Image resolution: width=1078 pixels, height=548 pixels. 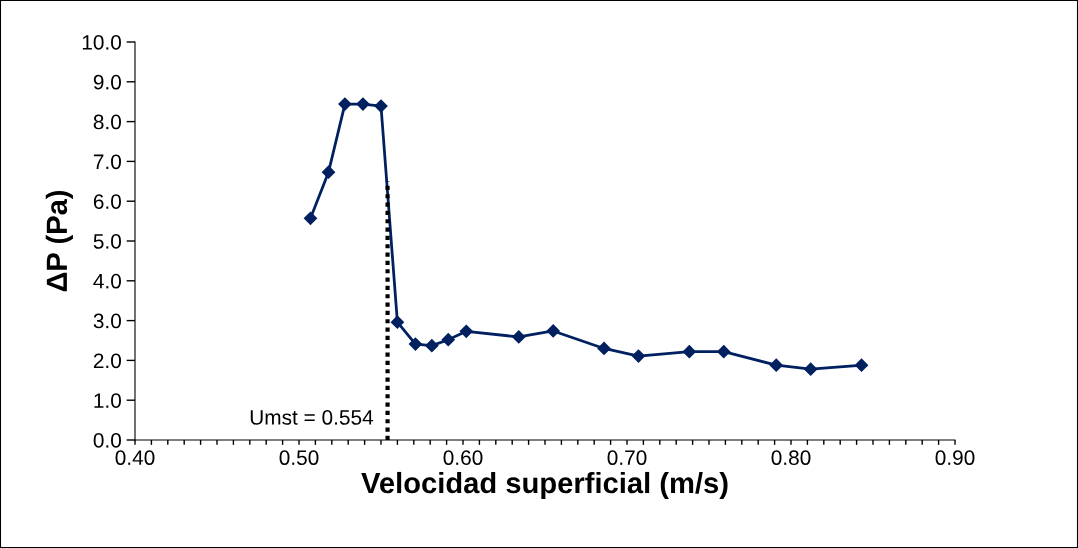 What do you see at coordinates (299, 458) in the screenshot?
I see `x-tick-label: 0.50` at bounding box center [299, 458].